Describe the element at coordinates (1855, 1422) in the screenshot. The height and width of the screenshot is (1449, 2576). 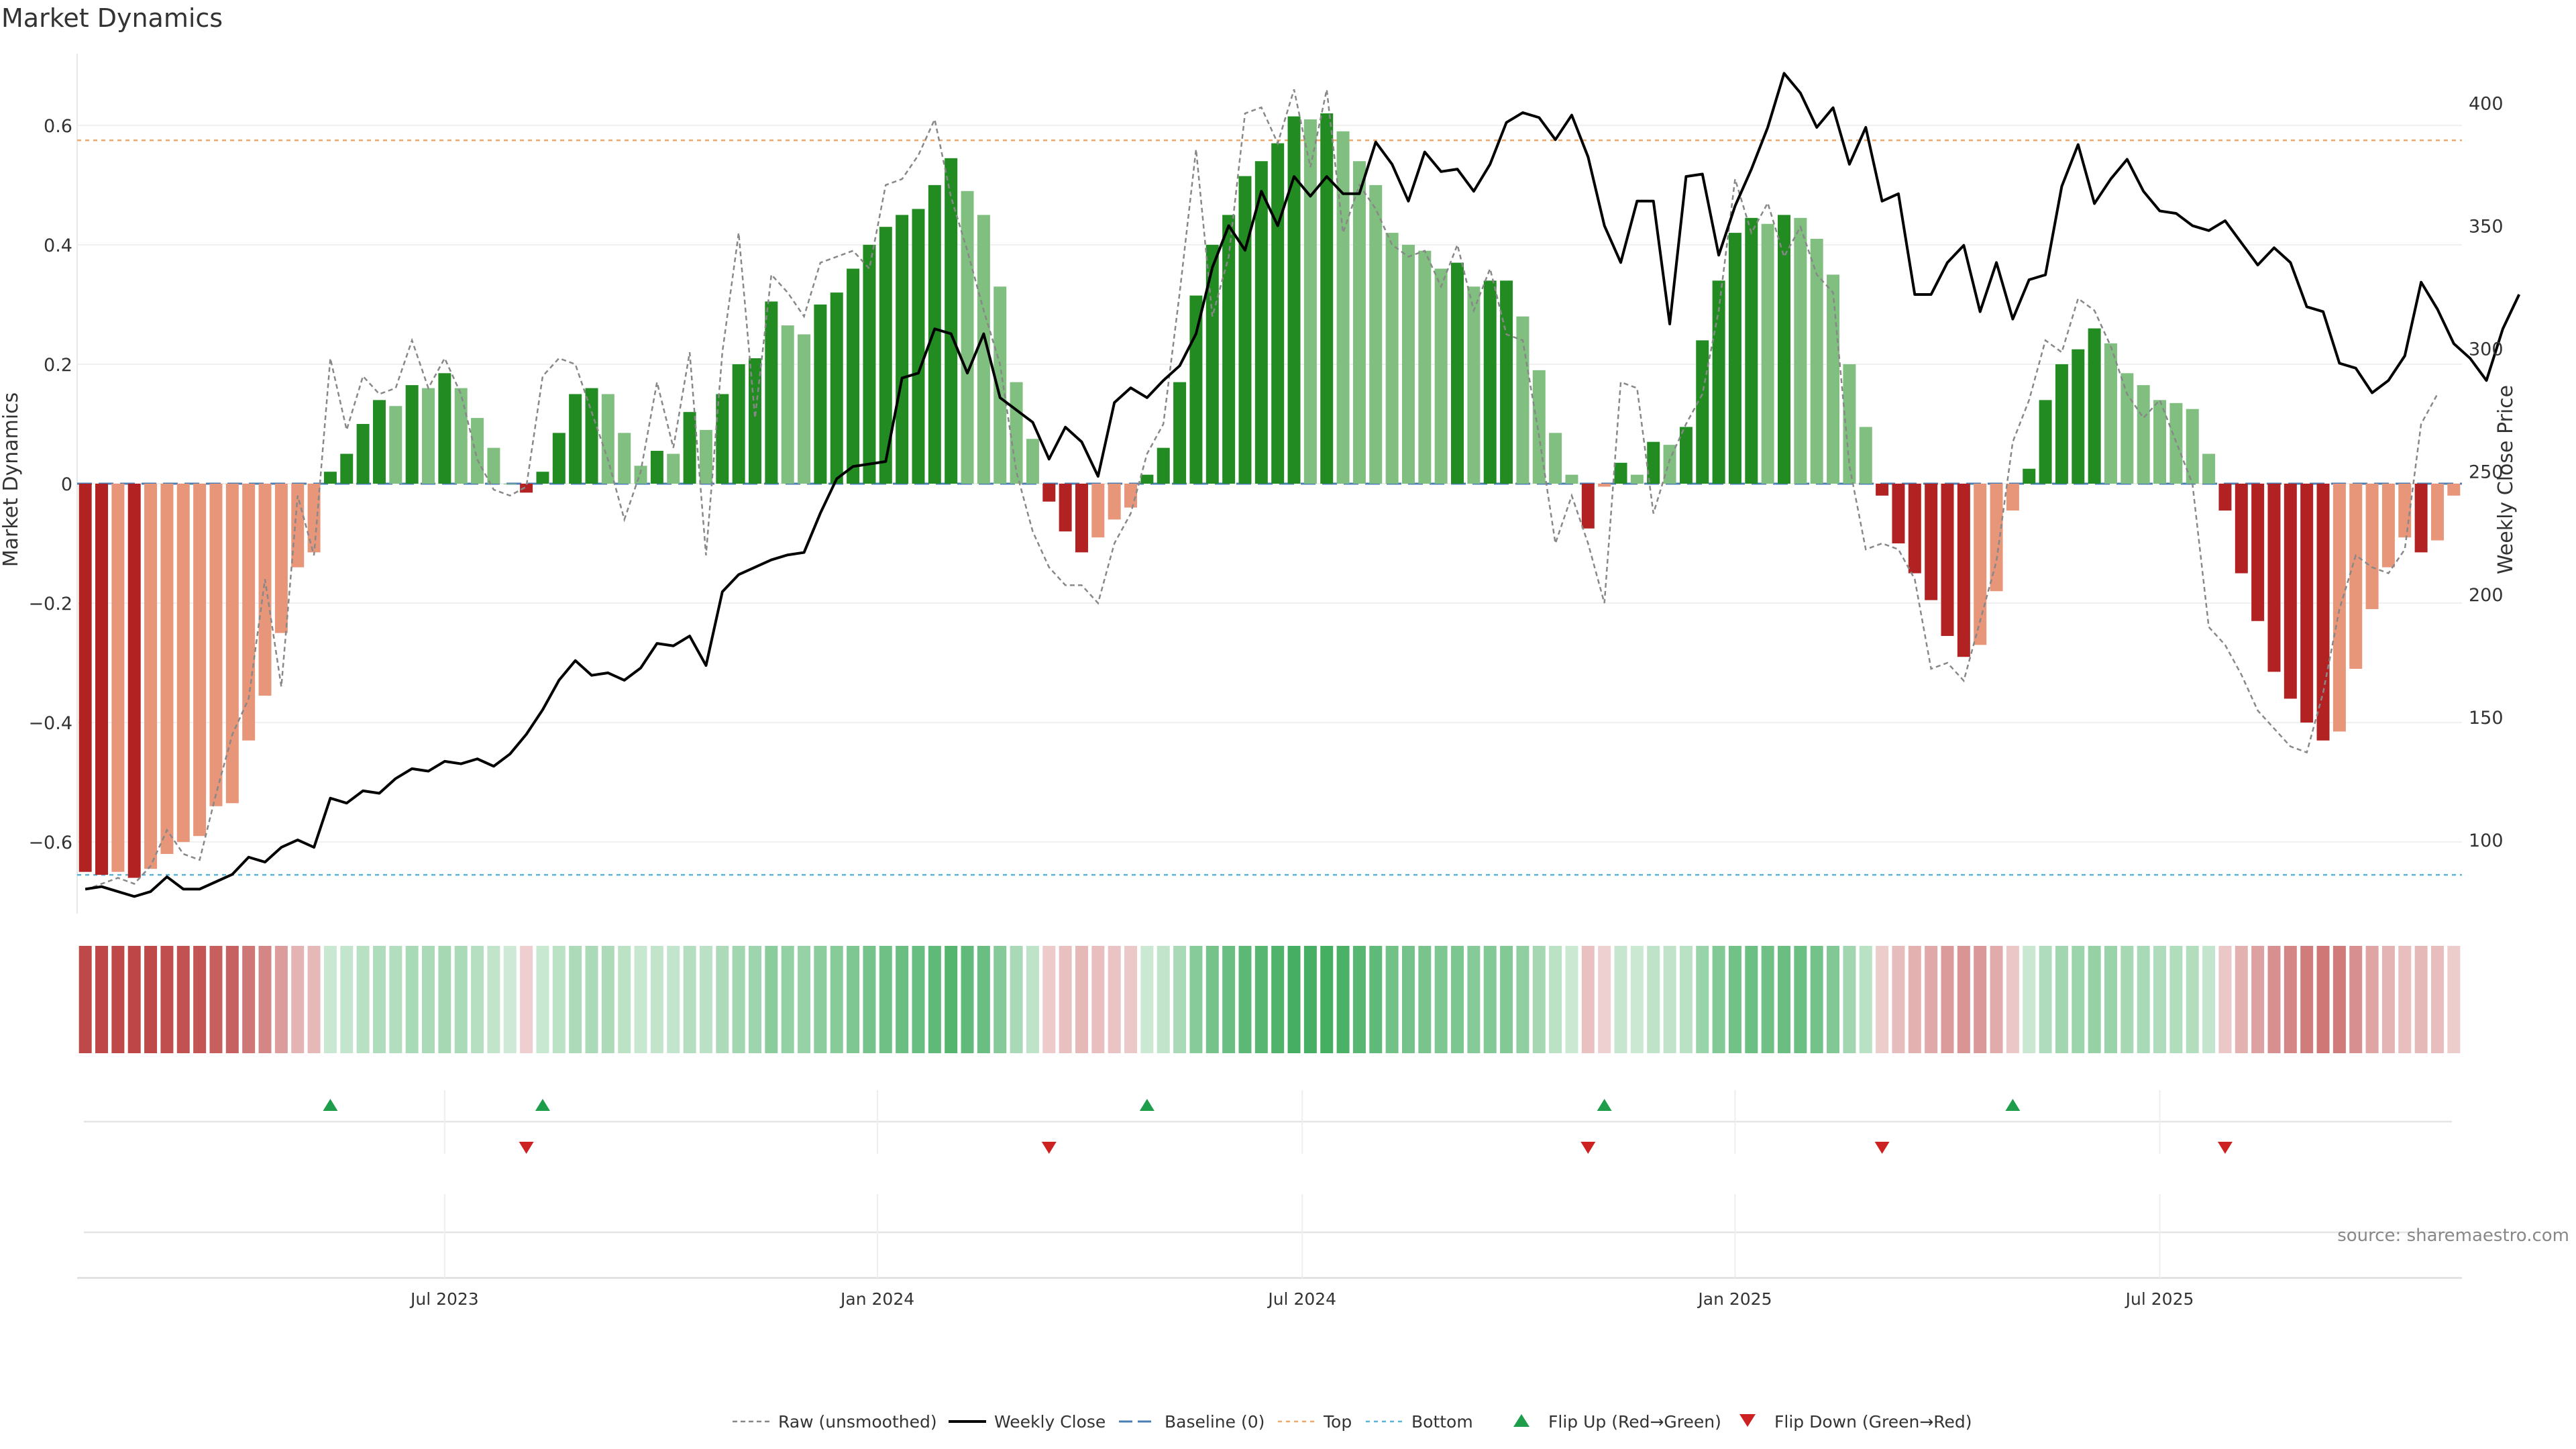
I see `legend-item-flipdown: Flip Down (Green→Red)` at that location.